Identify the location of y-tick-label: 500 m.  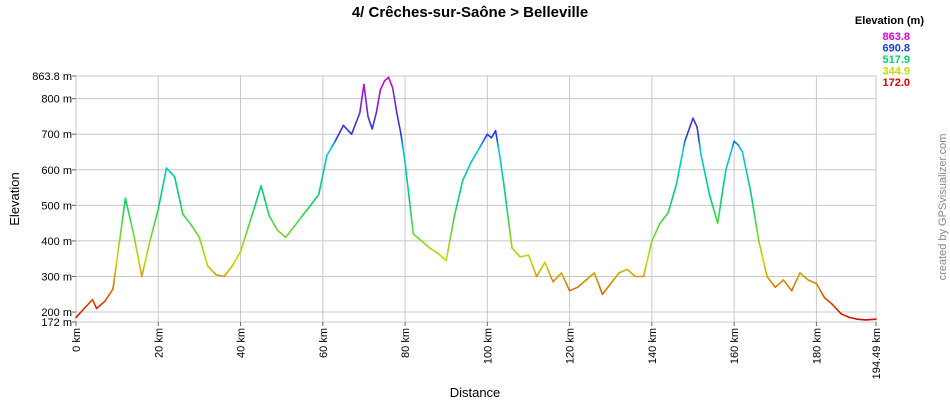
(56, 206).